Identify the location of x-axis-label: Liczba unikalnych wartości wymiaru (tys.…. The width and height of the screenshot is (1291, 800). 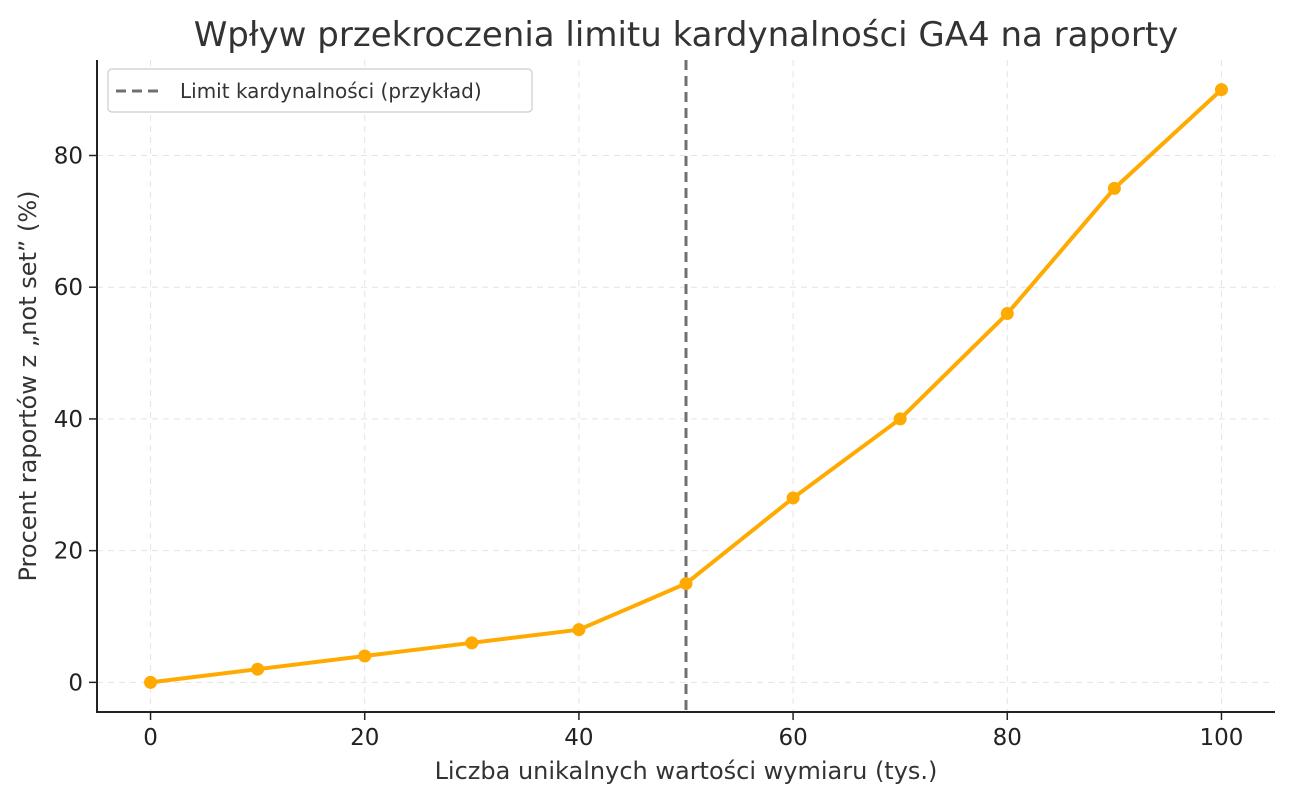
(686, 771).